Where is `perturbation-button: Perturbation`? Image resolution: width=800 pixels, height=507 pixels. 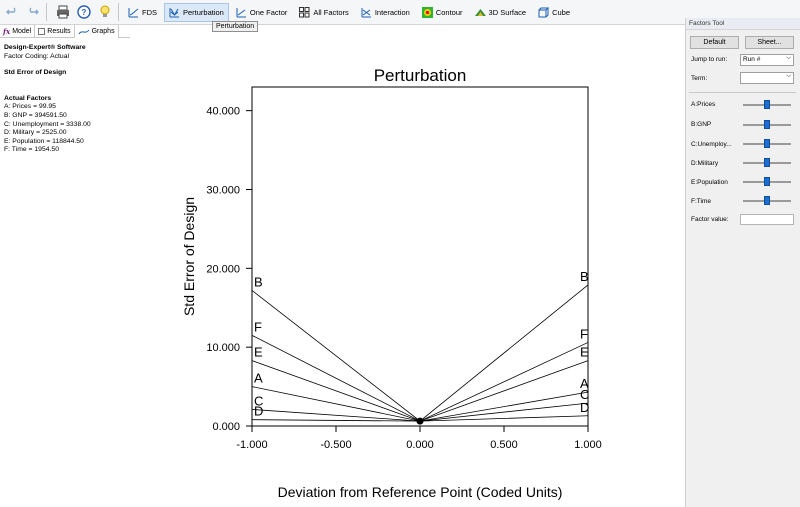
perturbation-button: Perturbation is located at coordinates (196, 12).